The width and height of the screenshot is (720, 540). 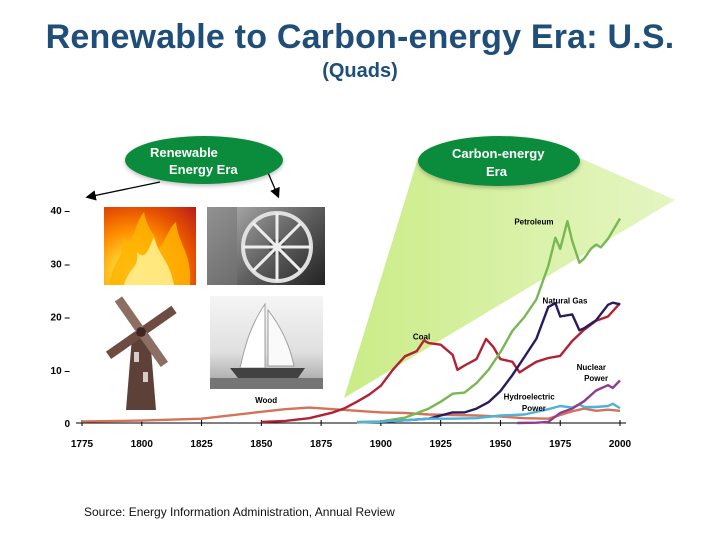 I want to click on page-title: Renewable to Carbon-energy Era: U.S., so click(x=360, y=37).